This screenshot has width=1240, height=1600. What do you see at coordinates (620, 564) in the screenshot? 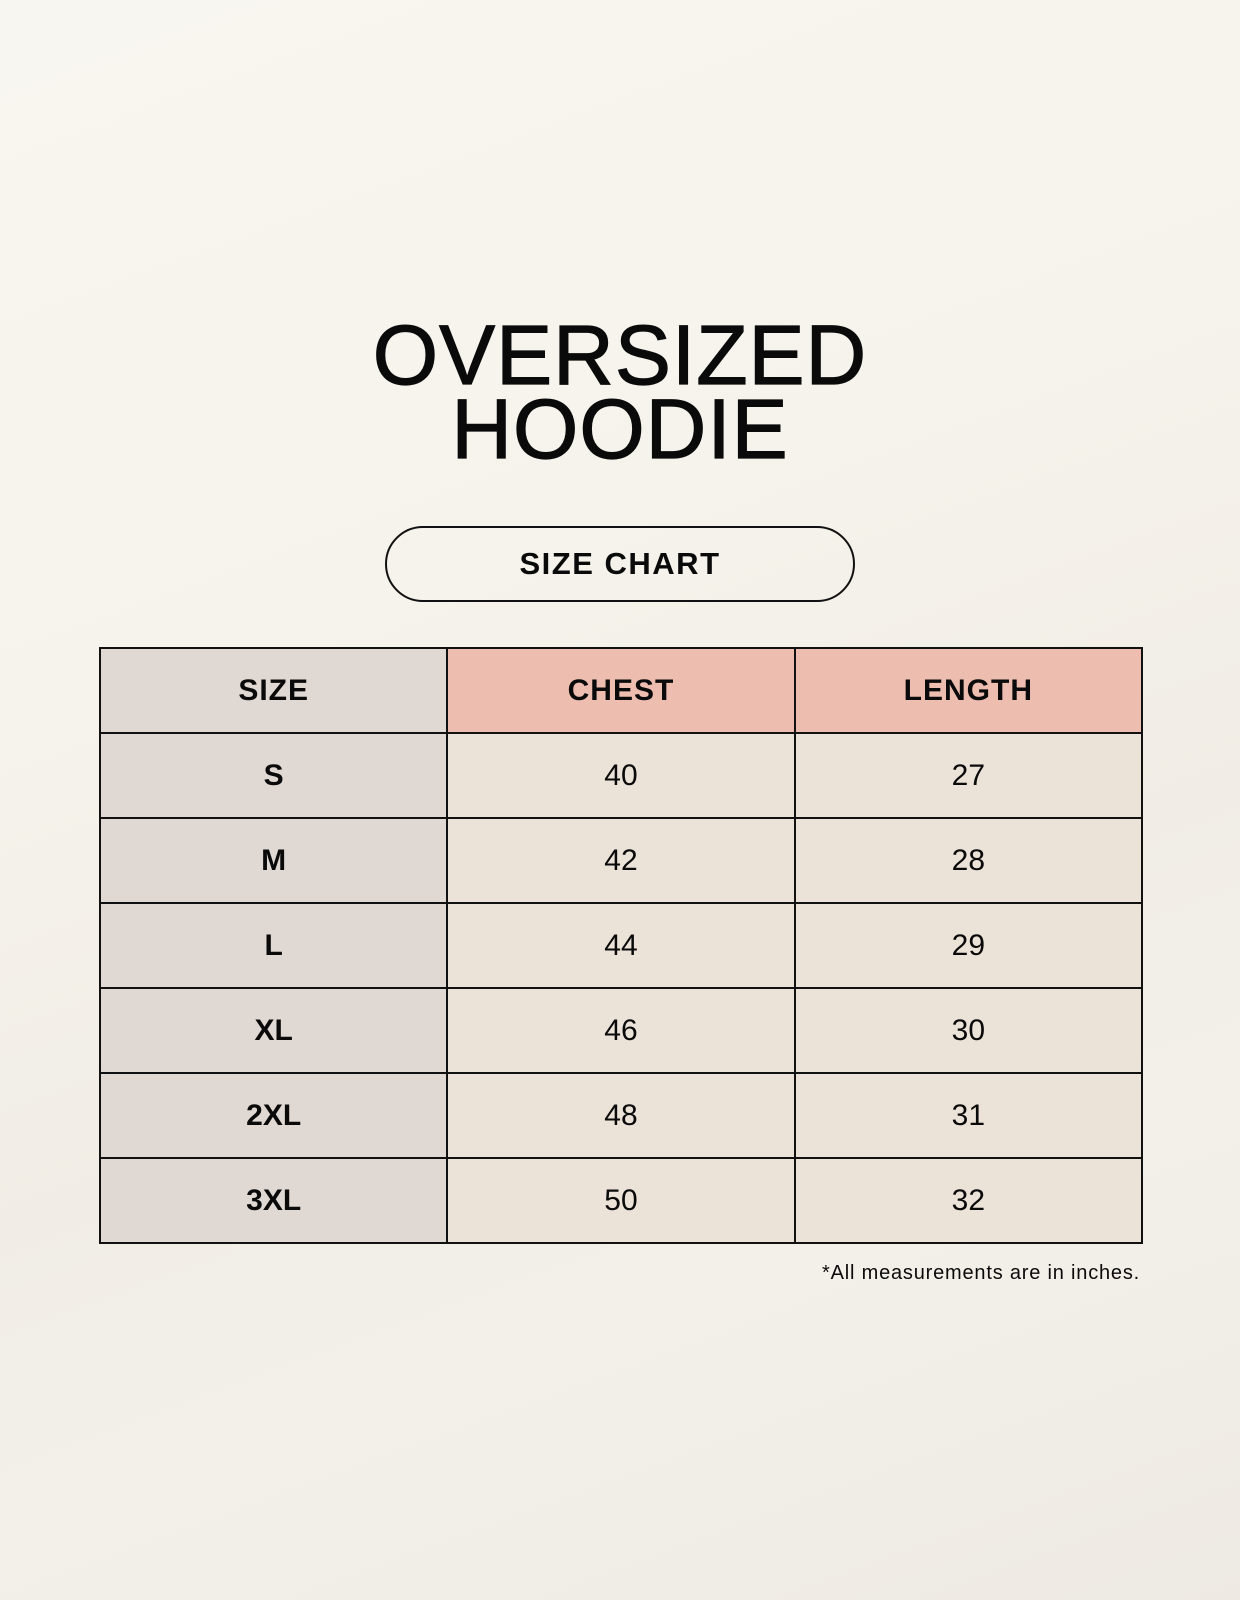
I see `size-chart-badge: SIZE CHART` at bounding box center [620, 564].